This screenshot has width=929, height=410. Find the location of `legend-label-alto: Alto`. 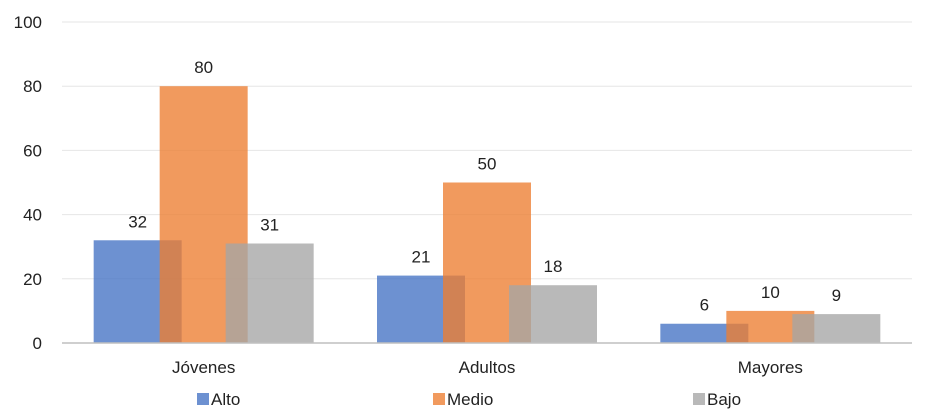

legend-label-alto: Alto is located at coordinates (225, 399).